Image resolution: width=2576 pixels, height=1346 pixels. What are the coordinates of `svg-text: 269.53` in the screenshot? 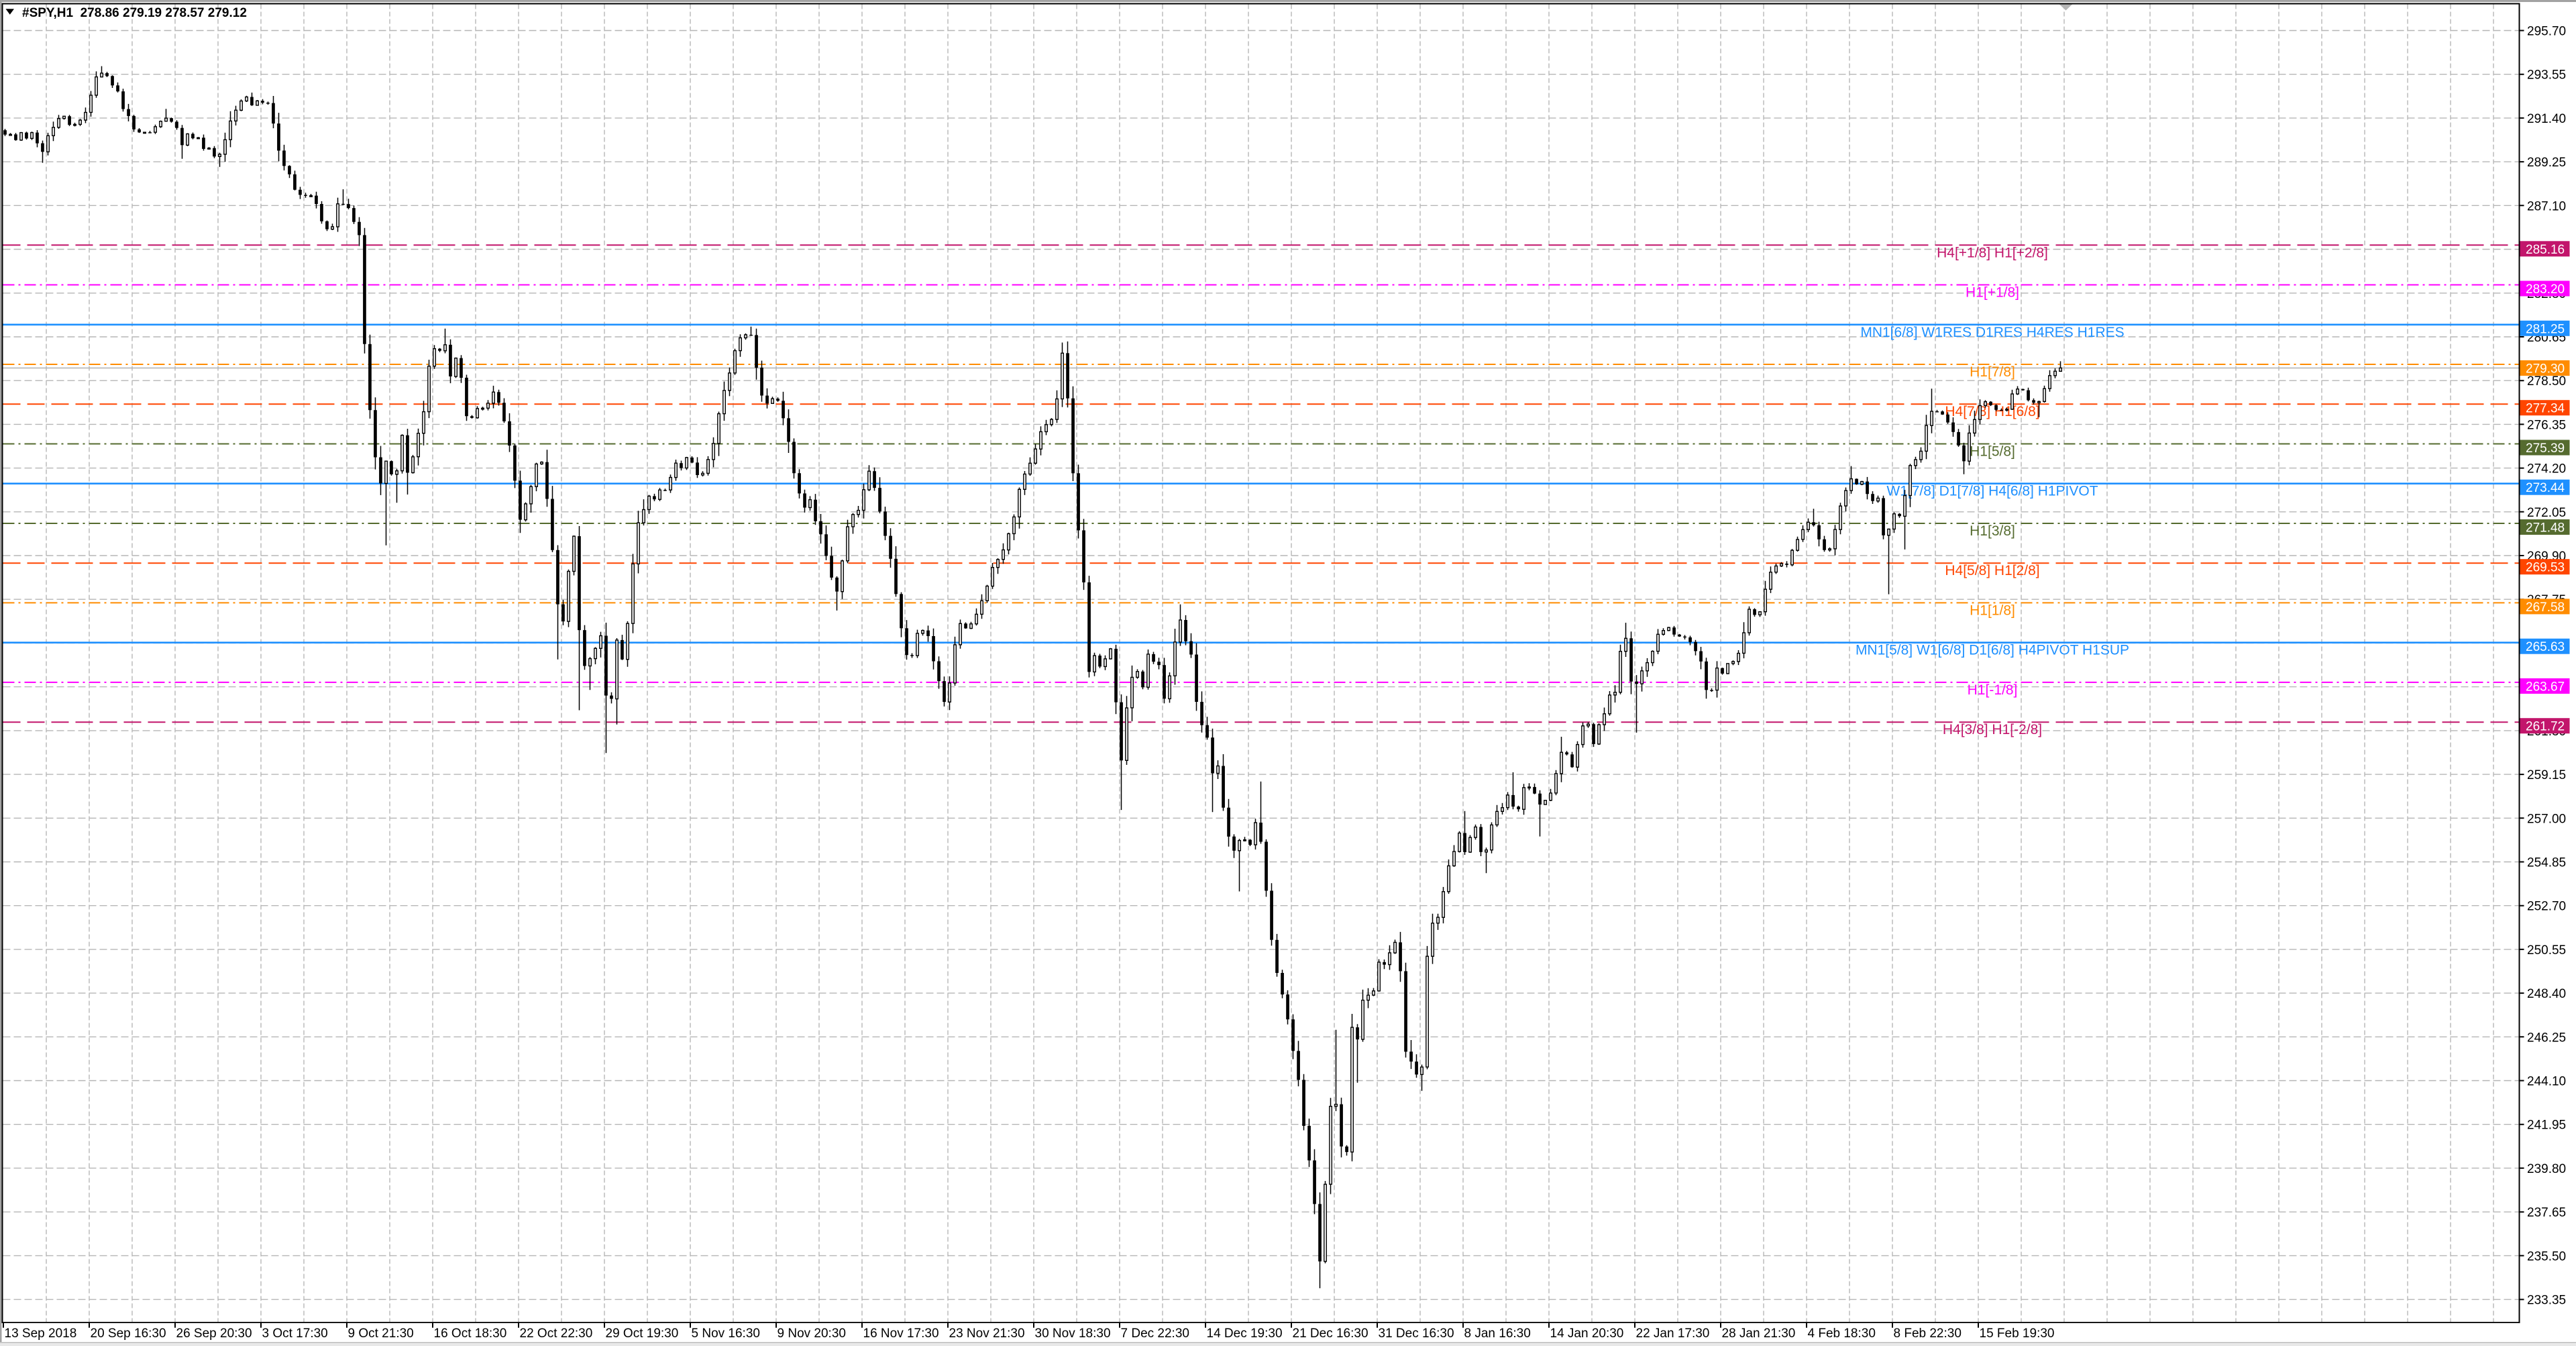 It's located at (2545, 568).